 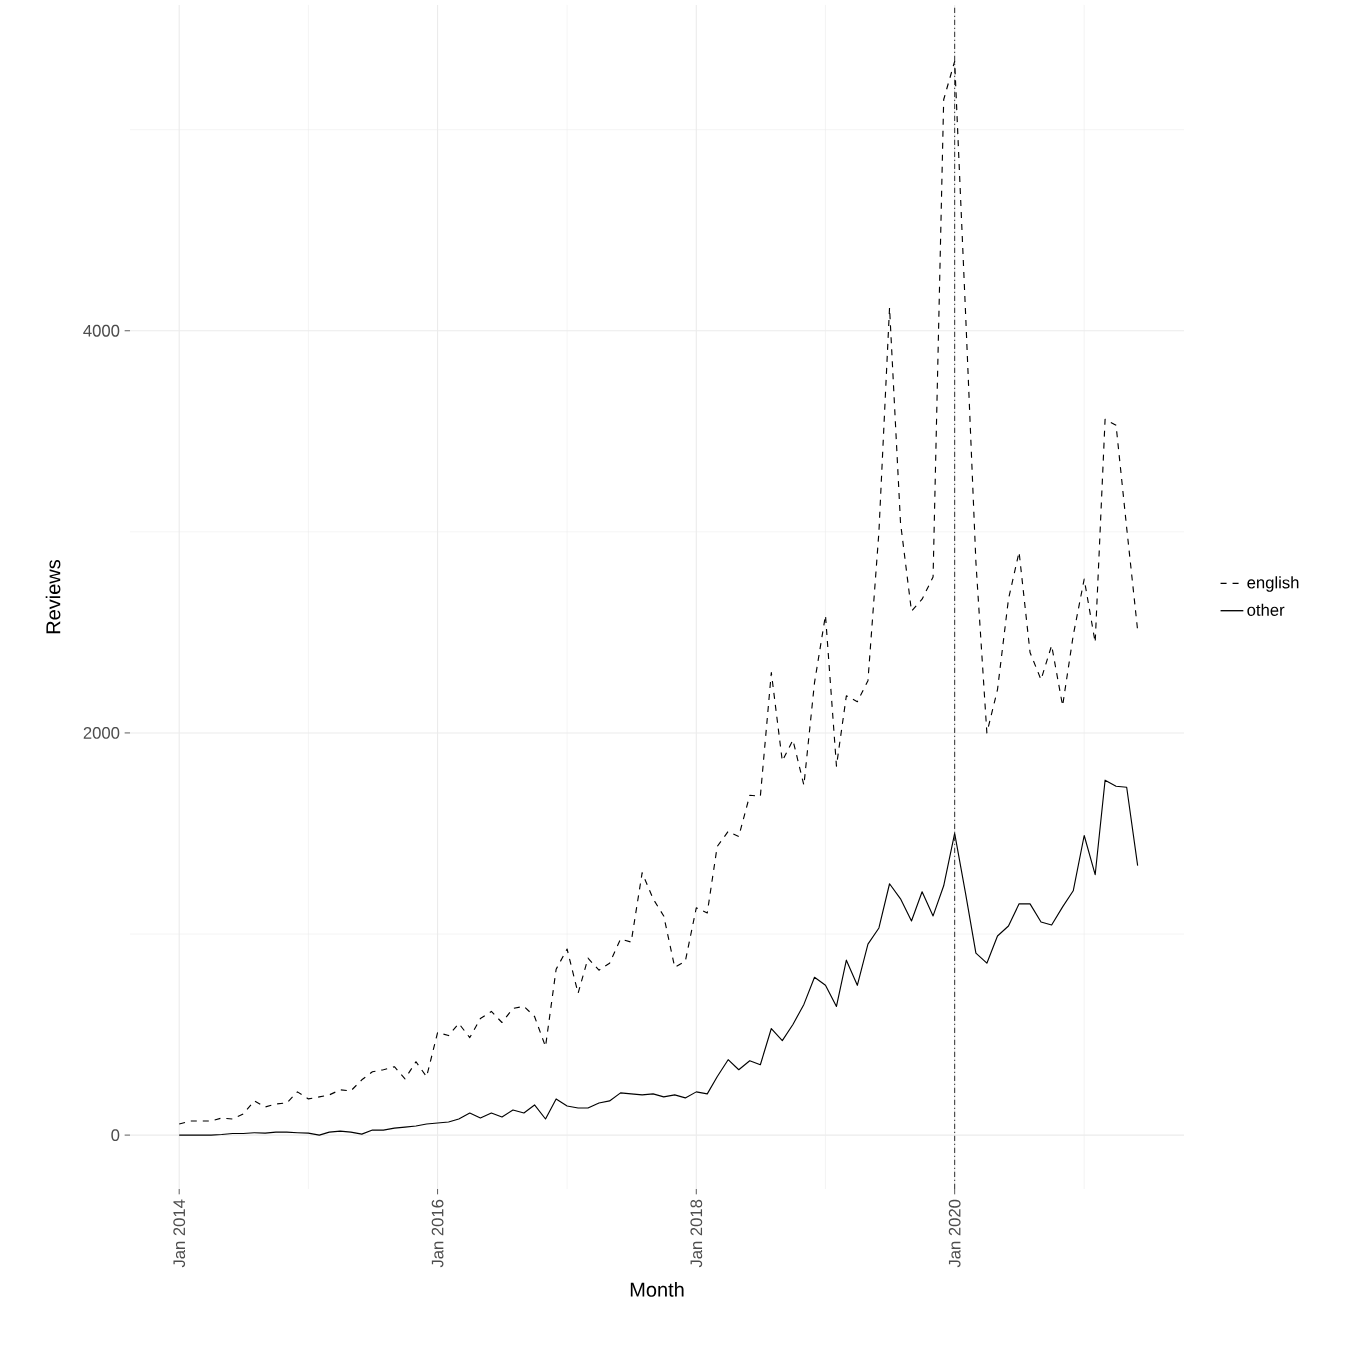 What do you see at coordinates (1273, 584) in the screenshot?
I see `legend-label: english` at bounding box center [1273, 584].